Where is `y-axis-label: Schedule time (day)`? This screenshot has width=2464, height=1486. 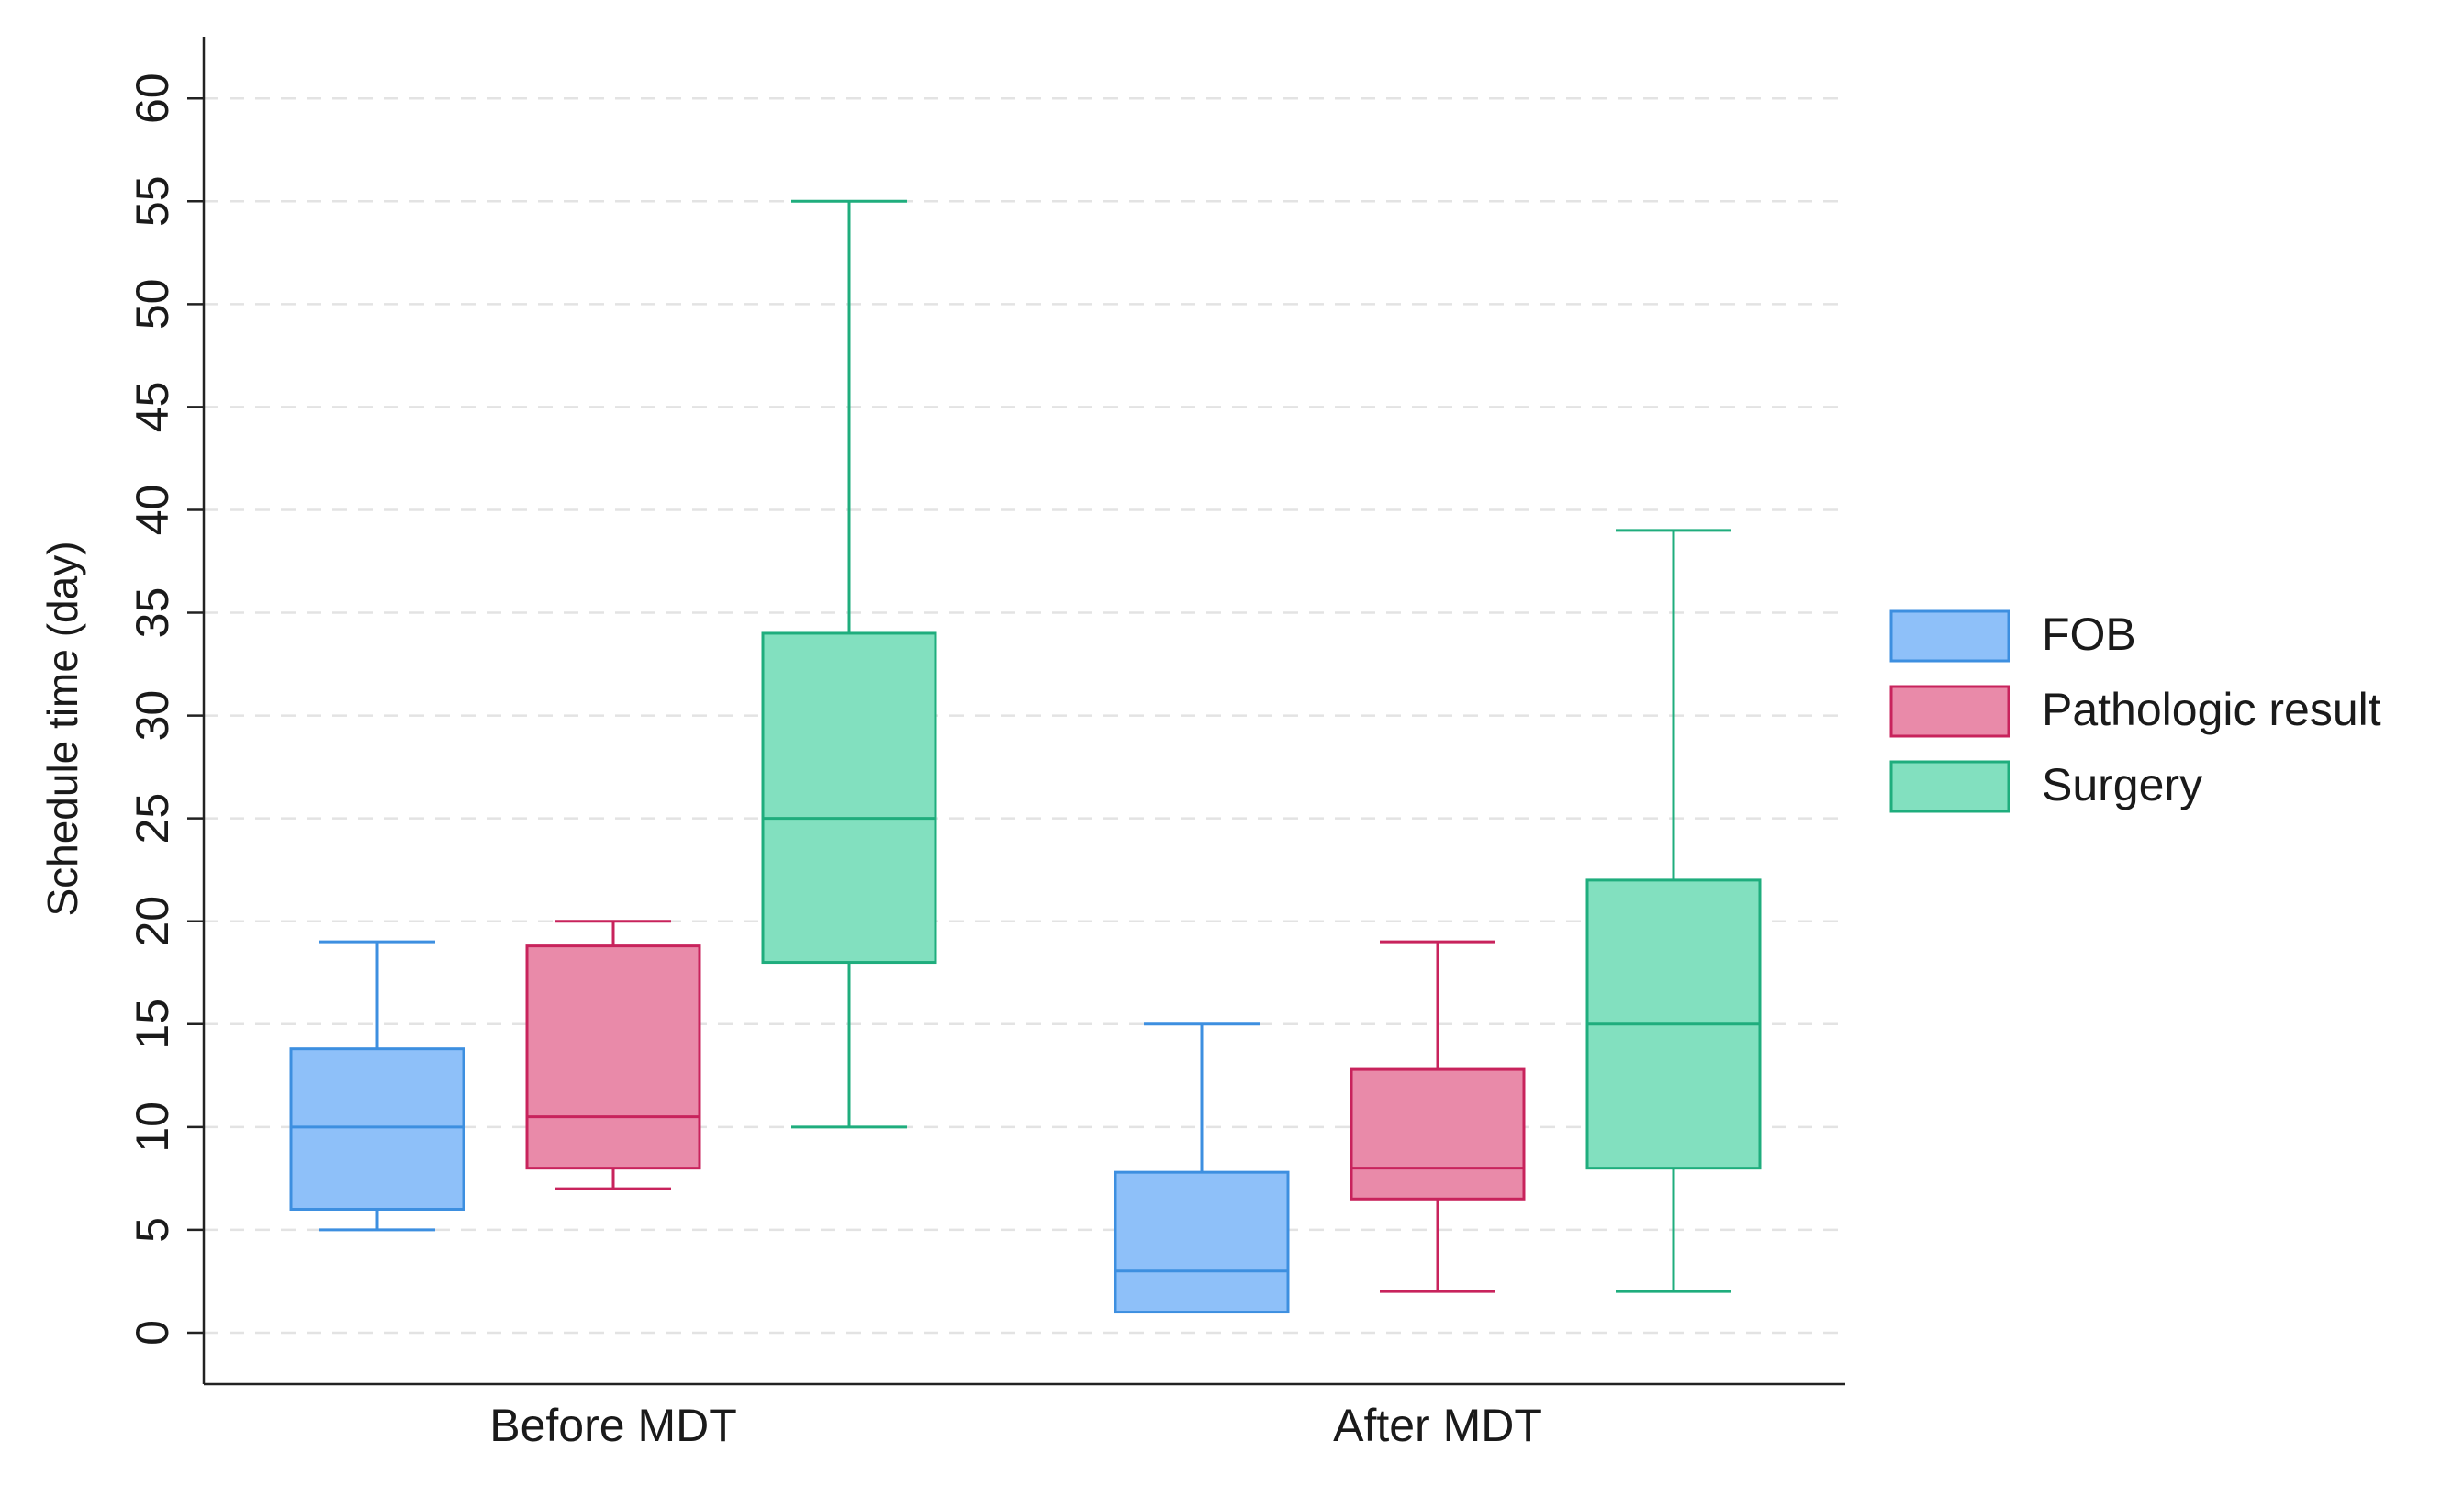 y-axis-label: Schedule time (day) is located at coordinates (62, 728).